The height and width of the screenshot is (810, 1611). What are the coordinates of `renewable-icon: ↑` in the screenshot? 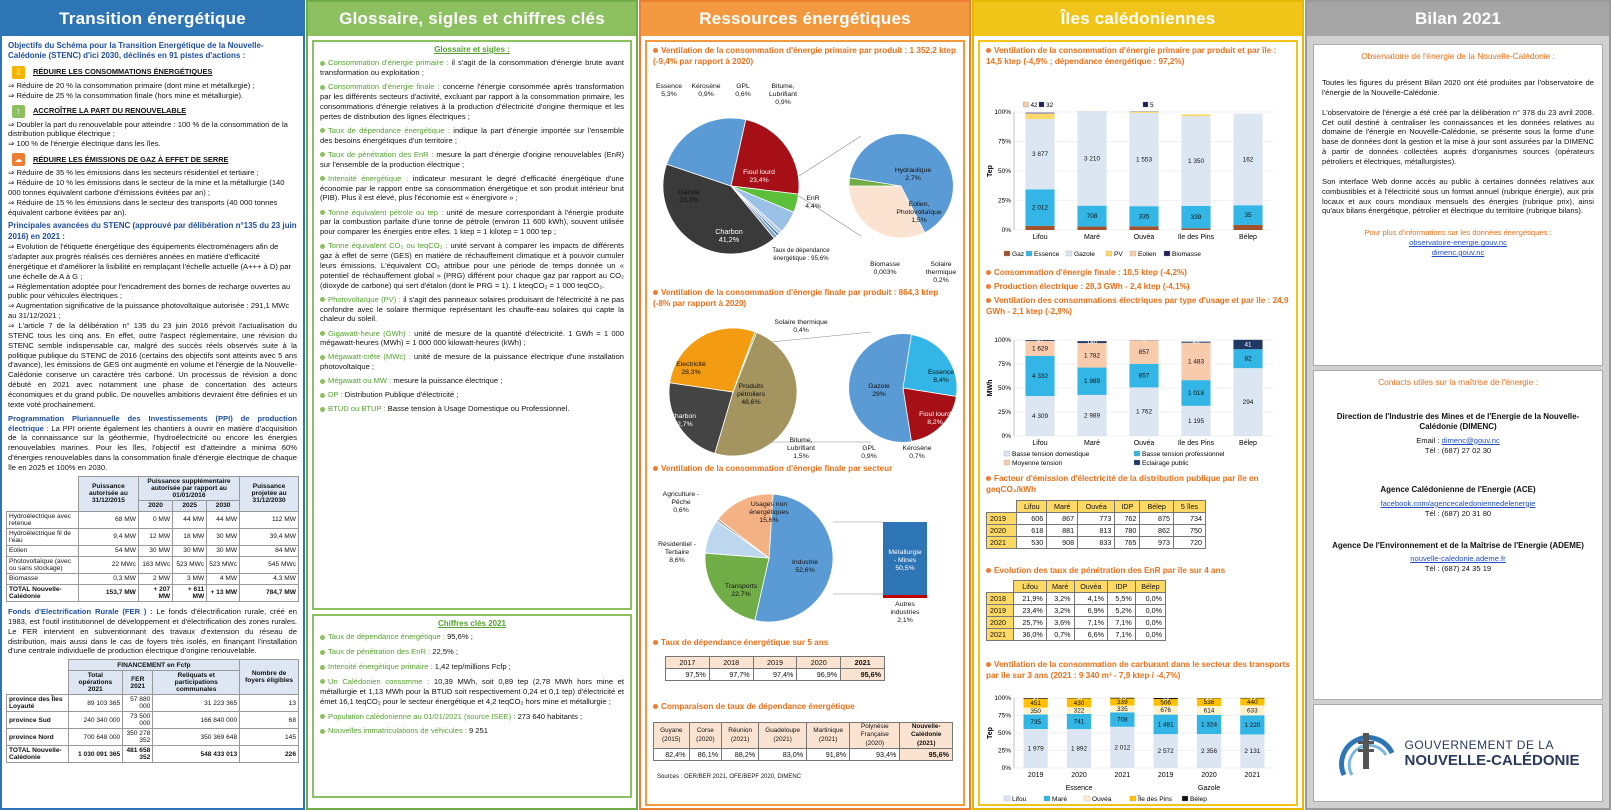 It's located at (18, 111).